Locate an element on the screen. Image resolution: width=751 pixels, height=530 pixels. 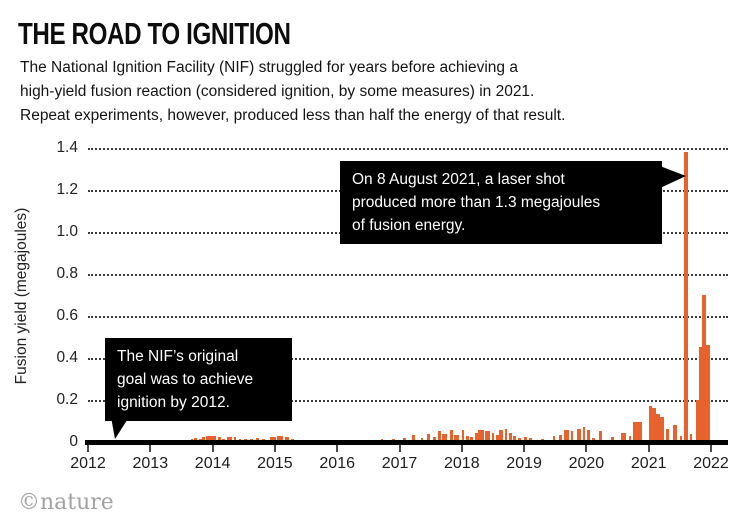
y-tick-label-1.4: 1.4 is located at coordinates (67, 147).